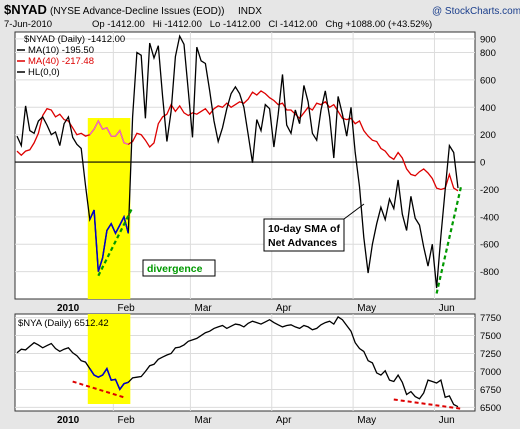  I want to click on y-tick-label: 7500, so click(490, 336).